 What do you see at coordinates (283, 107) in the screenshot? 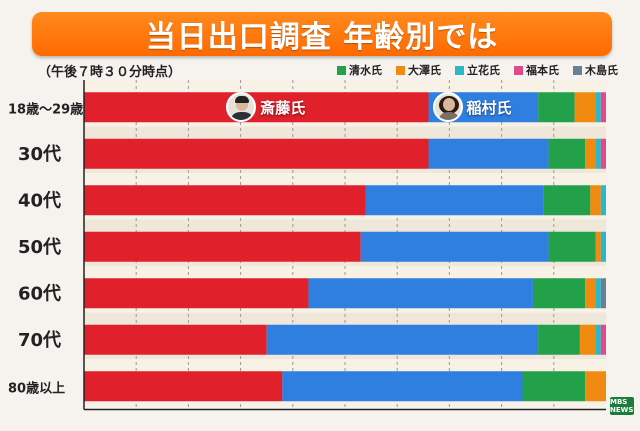
I see `saito-label: 斎藤氏` at bounding box center [283, 107].